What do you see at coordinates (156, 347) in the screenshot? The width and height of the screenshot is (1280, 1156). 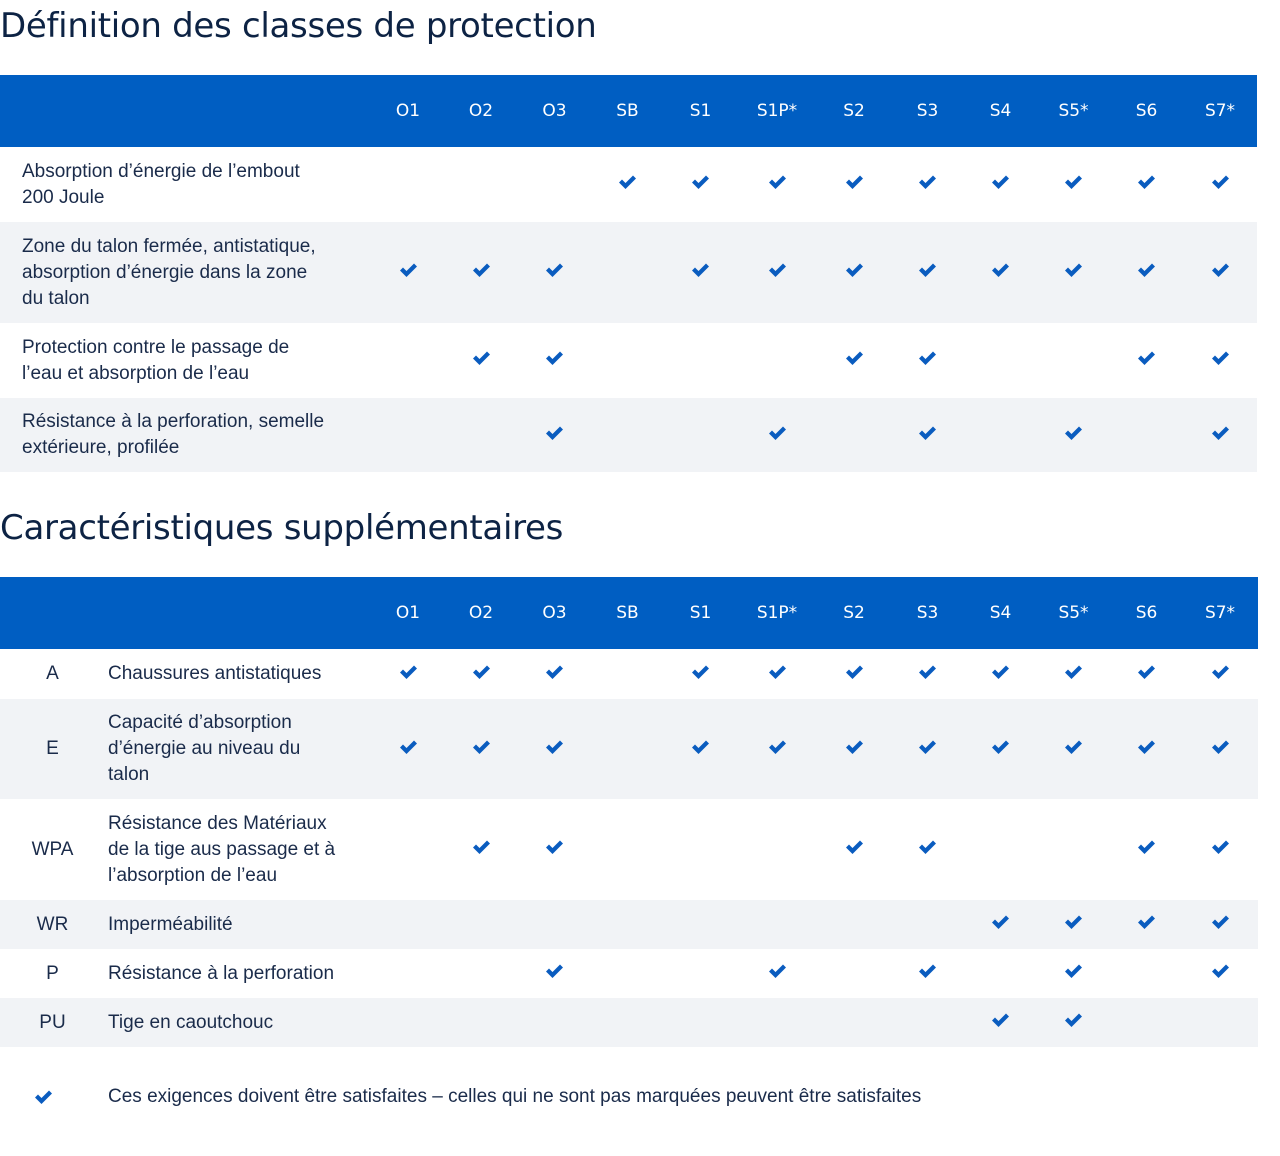 I see `row-label-line: Protection contre le passage de` at bounding box center [156, 347].